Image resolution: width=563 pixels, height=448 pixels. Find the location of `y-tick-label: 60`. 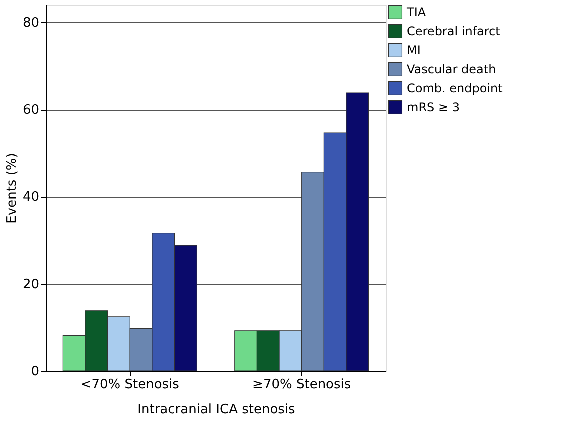

y-tick-label: 60 is located at coordinates (31, 110).